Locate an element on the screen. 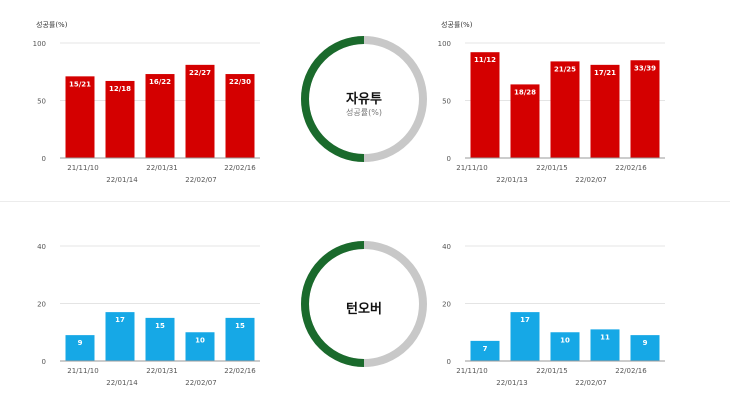 This screenshot has height=404, width=730. bar-data-label: 7 is located at coordinates (485, 349).